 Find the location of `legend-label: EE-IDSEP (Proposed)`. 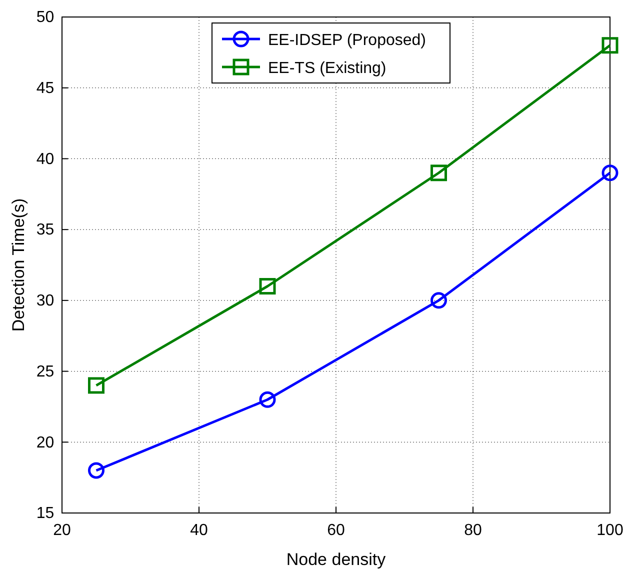

legend-label: EE-IDSEP (Proposed) is located at coordinates (347, 40).